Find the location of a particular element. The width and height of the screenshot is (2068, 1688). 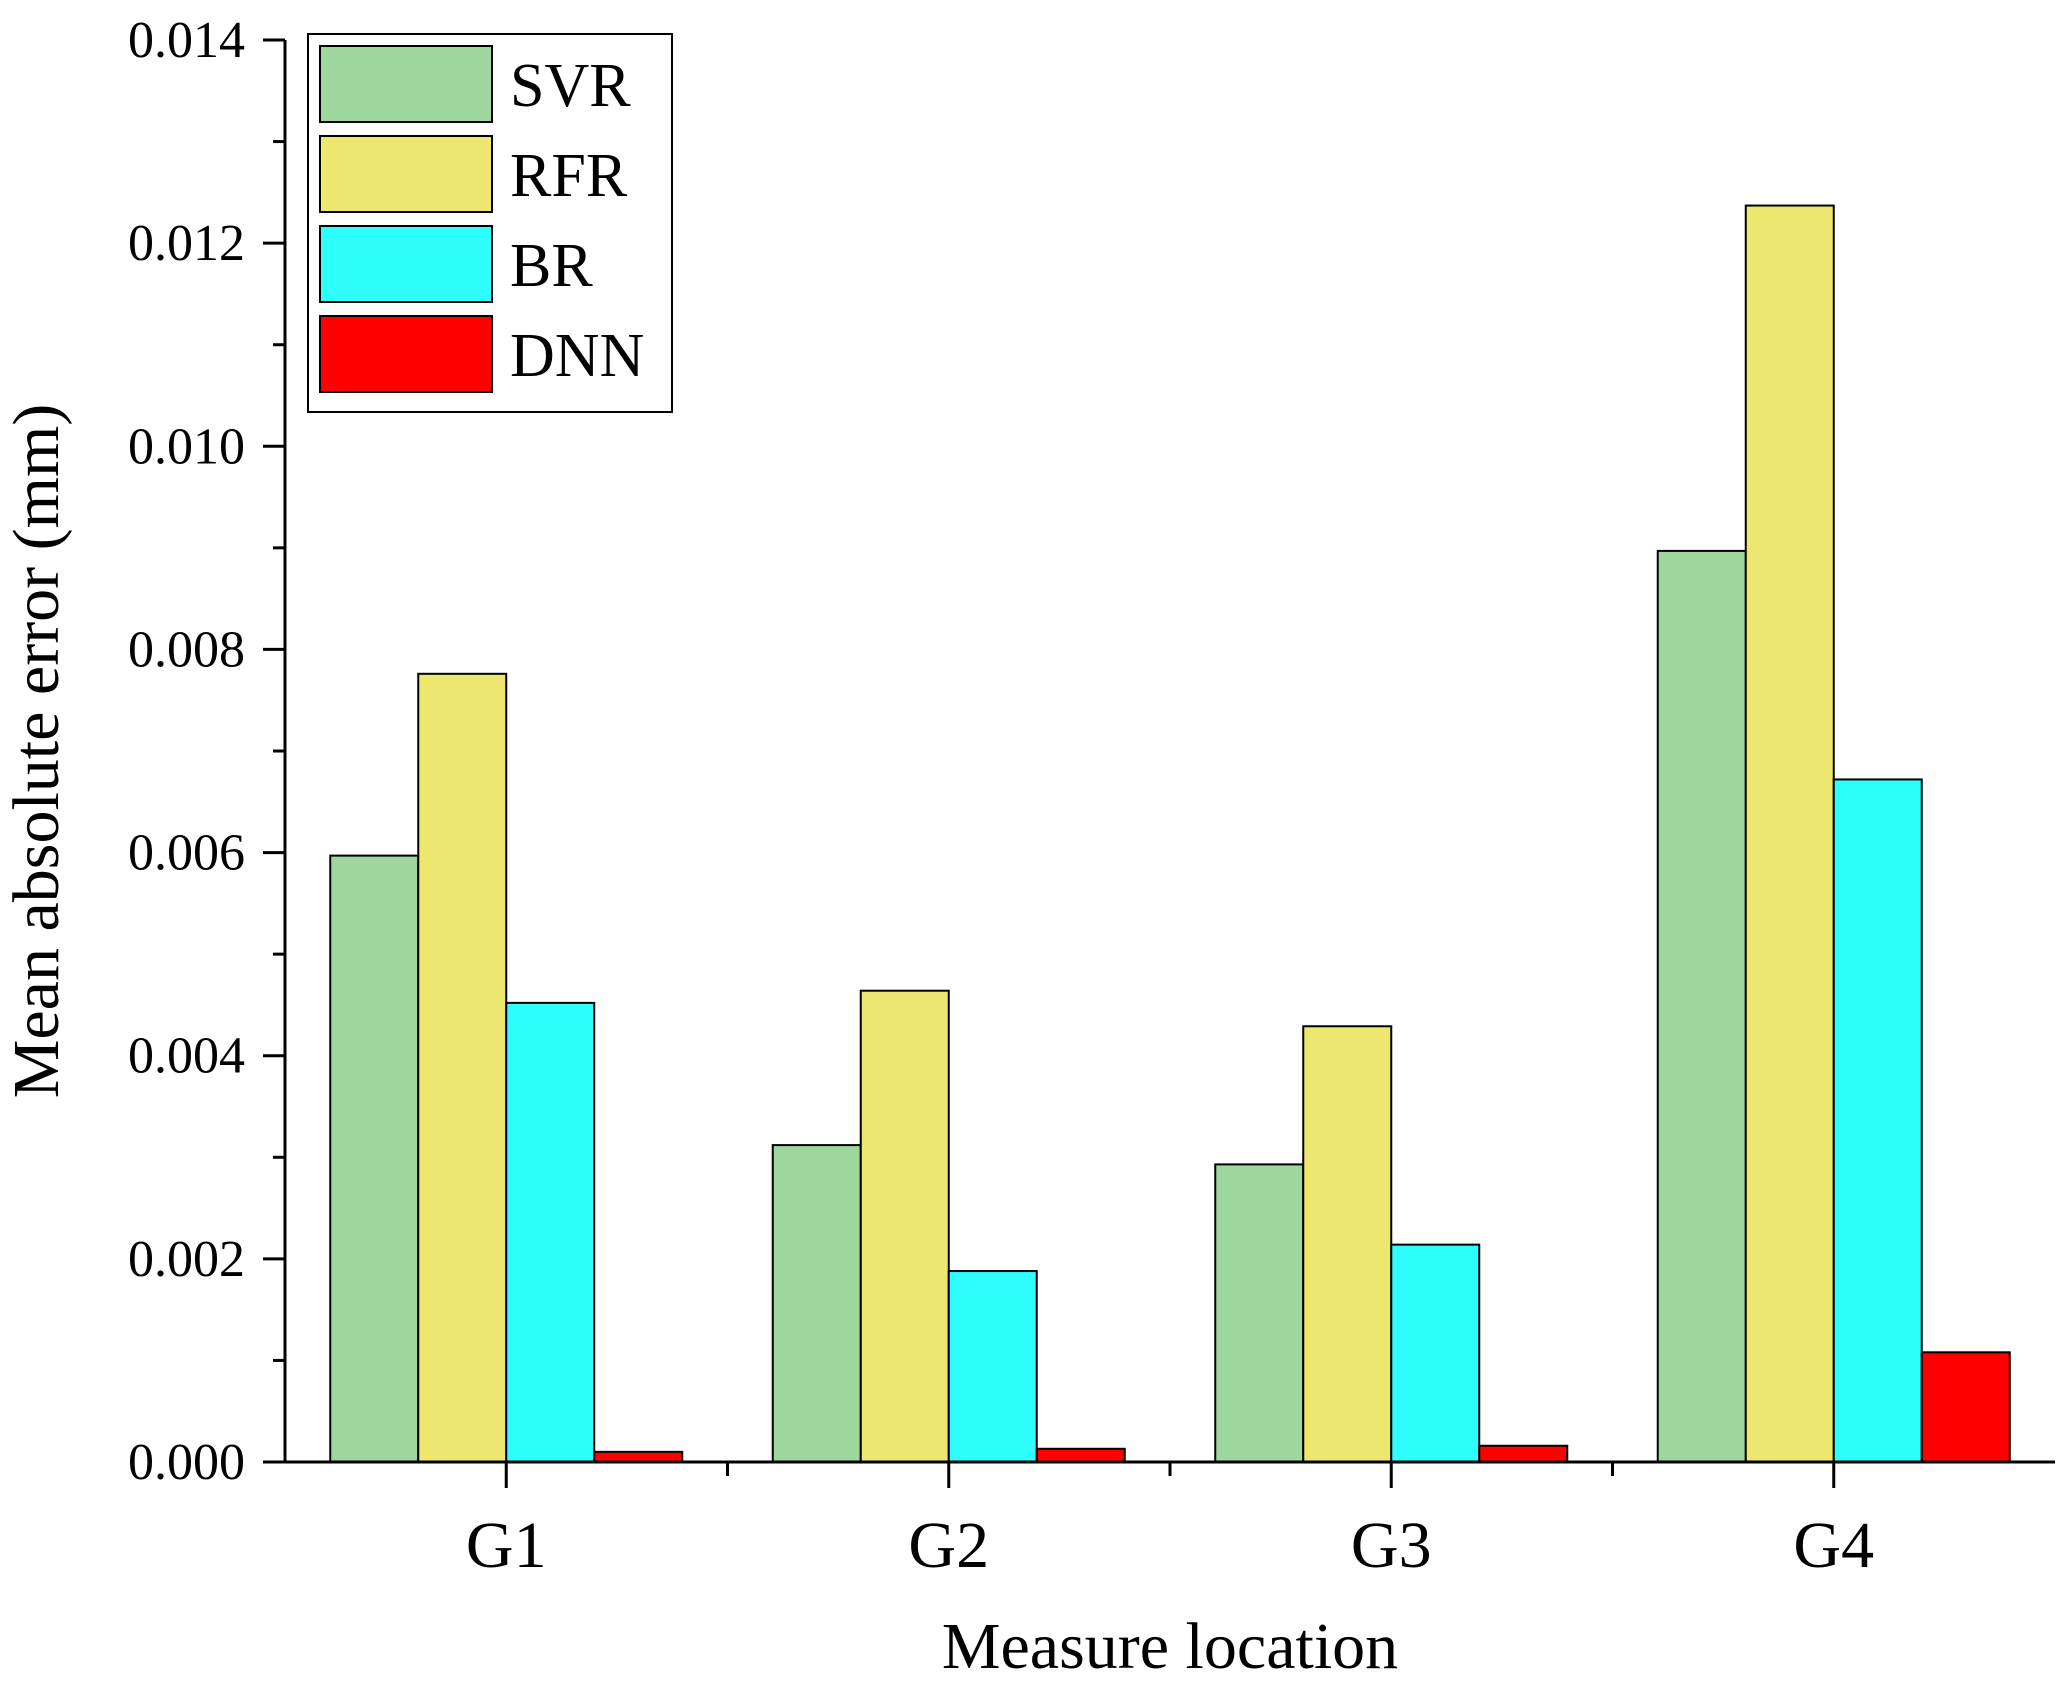

legend-swatch-rfr is located at coordinates (406, 174).